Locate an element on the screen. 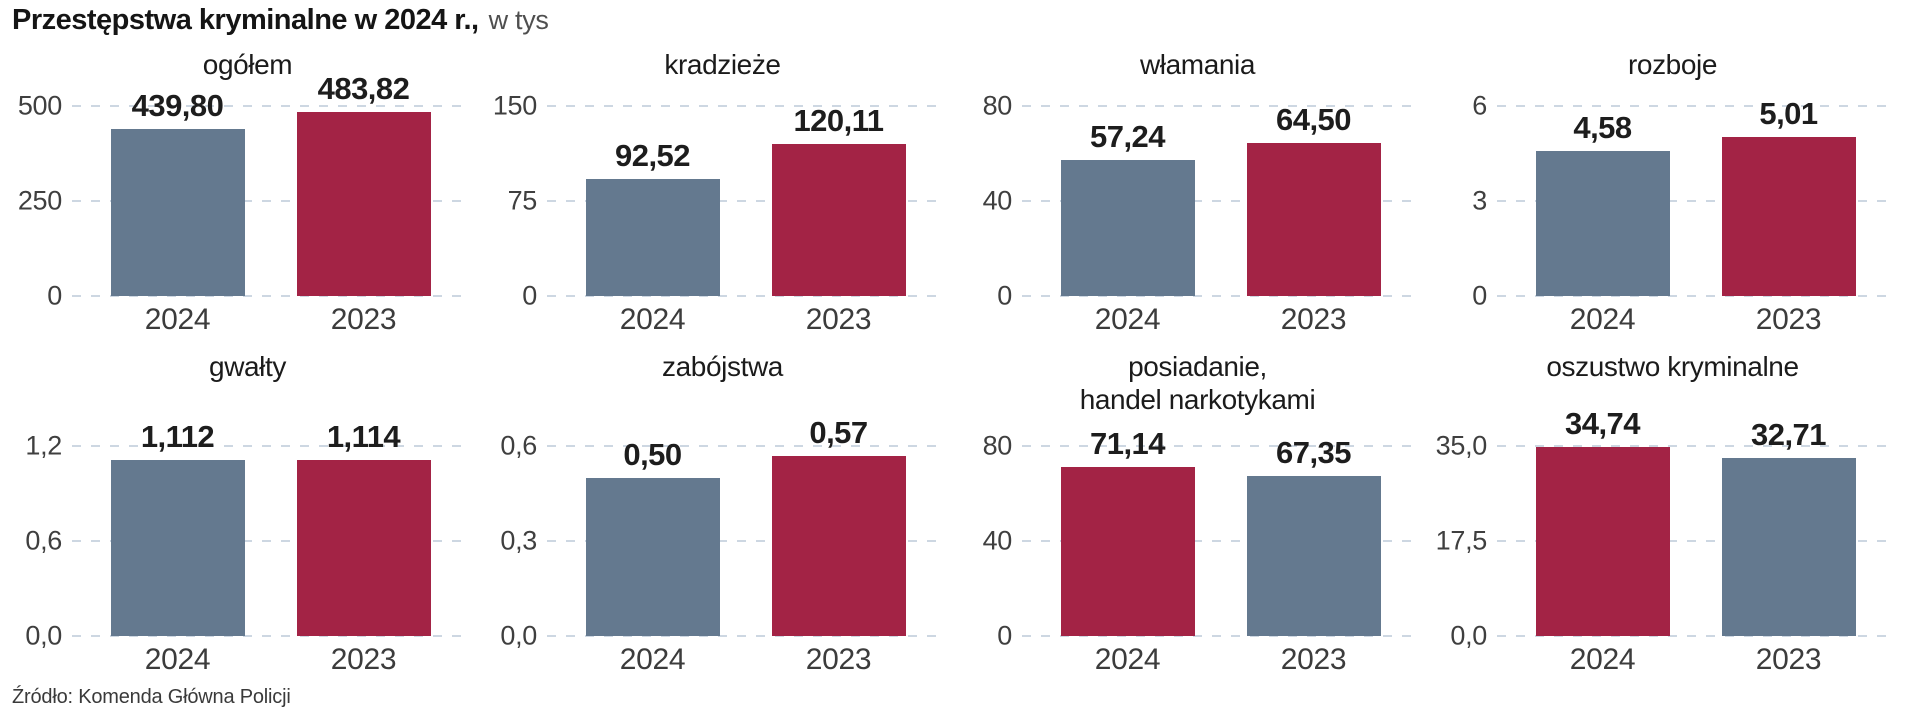  chart-title: rozboje is located at coordinates (1672, 74).